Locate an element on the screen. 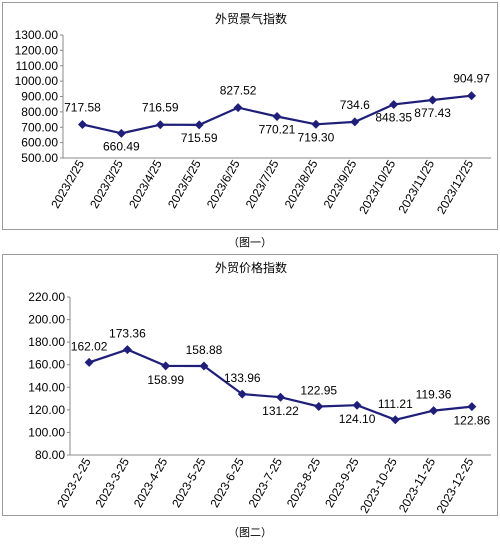 The width and height of the screenshot is (500, 544). x-tick-label: 2023/10/25 is located at coordinates (377, 186).